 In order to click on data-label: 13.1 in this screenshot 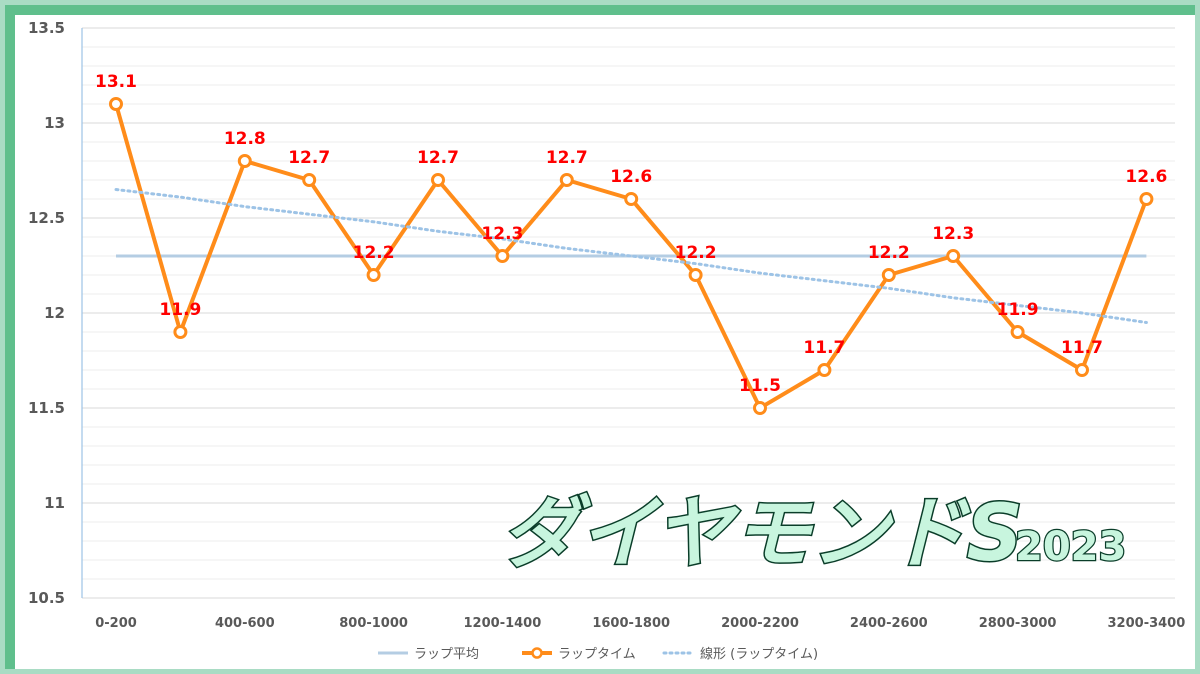, I will do `click(116, 82)`.